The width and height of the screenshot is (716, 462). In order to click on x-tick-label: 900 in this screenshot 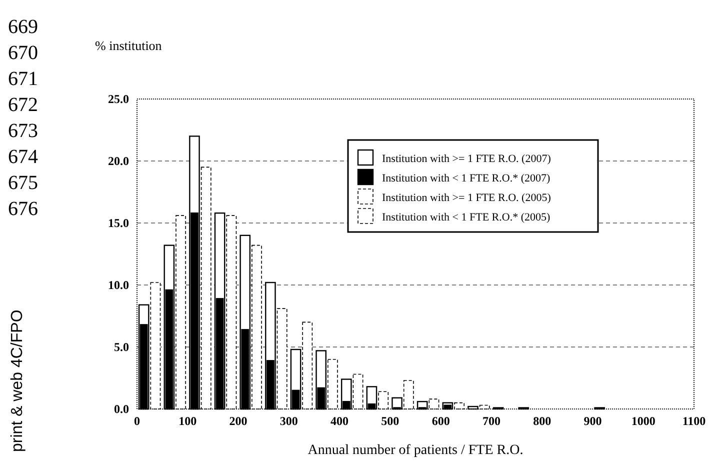, I will do `click(593, 421)`.